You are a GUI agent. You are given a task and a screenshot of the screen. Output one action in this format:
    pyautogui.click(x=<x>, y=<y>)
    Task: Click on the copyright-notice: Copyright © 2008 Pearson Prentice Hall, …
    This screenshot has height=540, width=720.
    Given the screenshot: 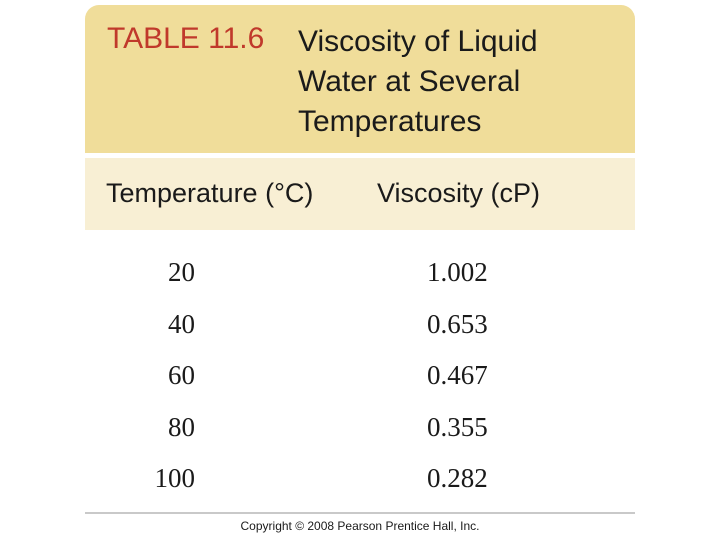 What is the action you would take?
    pyautogui.click(x=360, y=526)
    